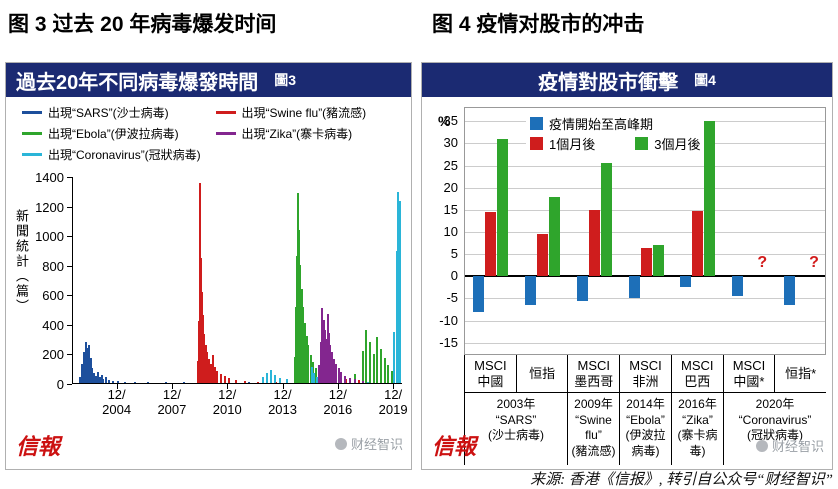 This screenshot has height=489, width=838. I want to click on panel3-title-bar: 過去20年不同病毒爆發時間 圖3, so click(208, 80).